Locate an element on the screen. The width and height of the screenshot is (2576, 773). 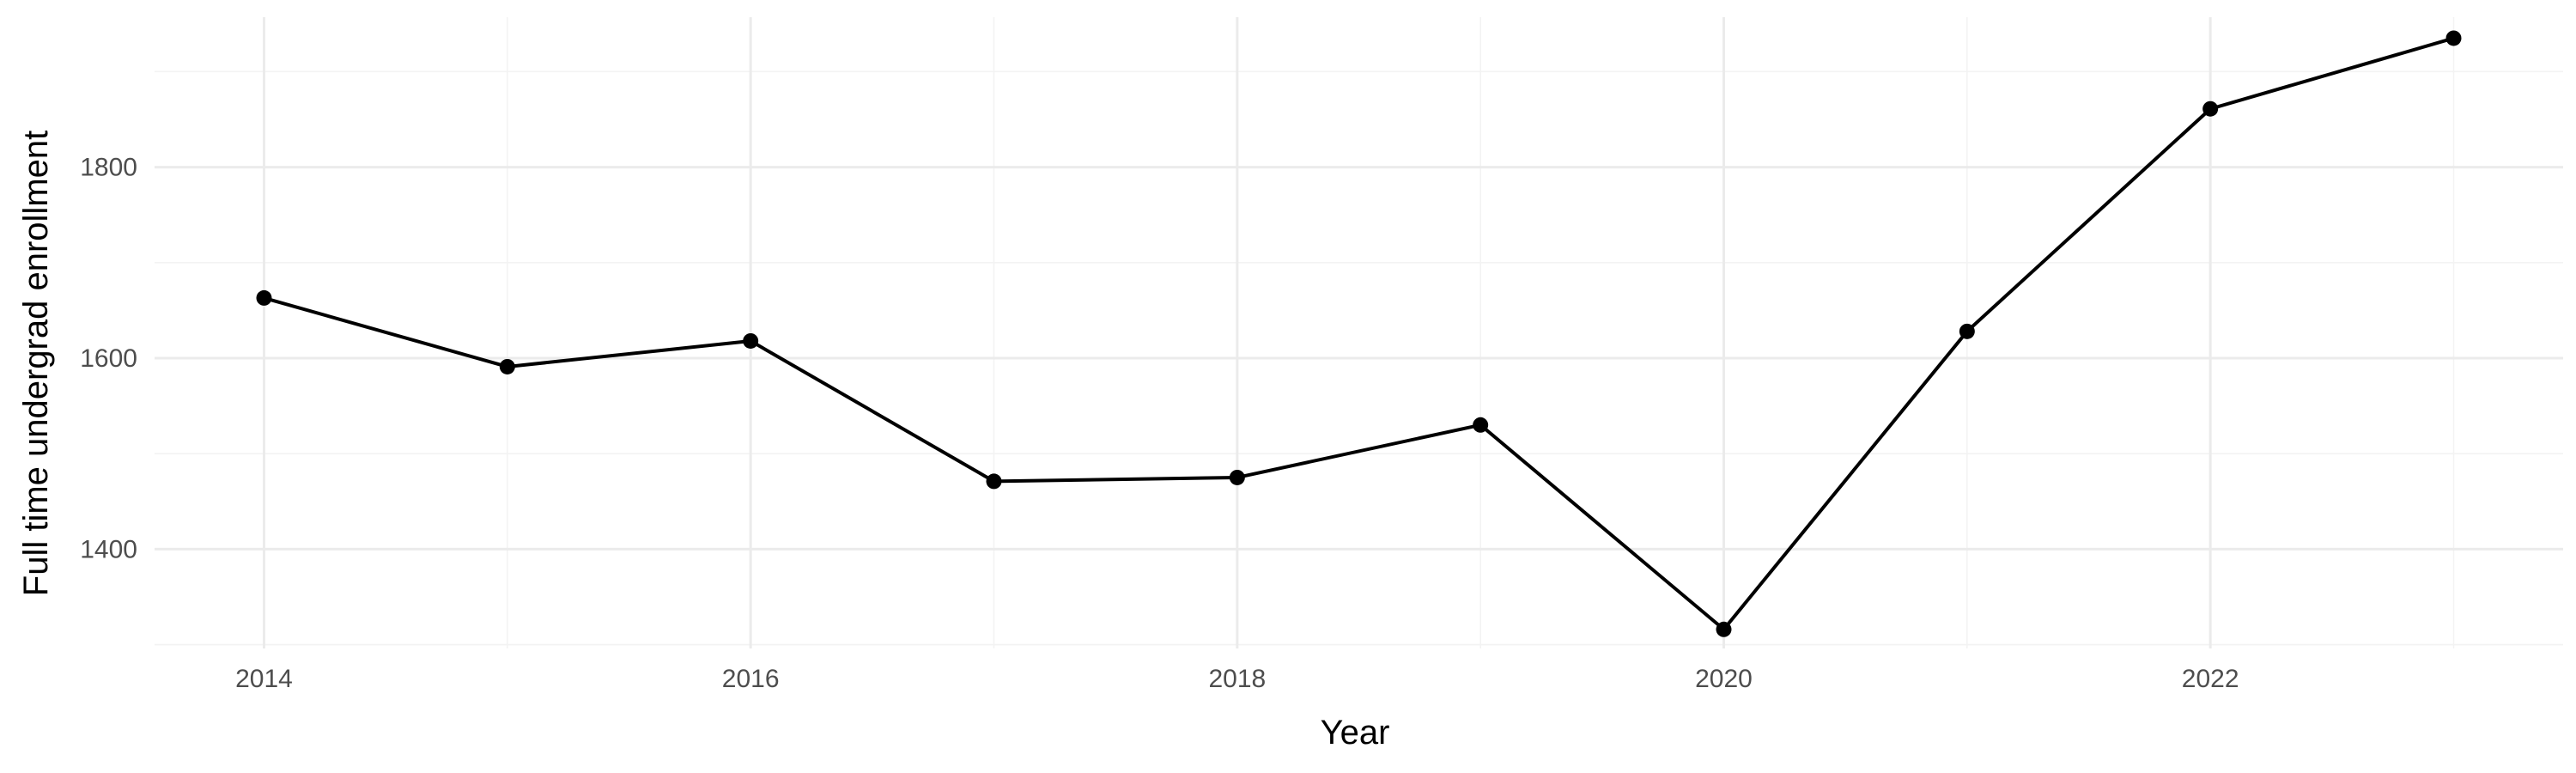
y-tick-labels: 1400 1600 1800 is located at coordinates (109, 359).